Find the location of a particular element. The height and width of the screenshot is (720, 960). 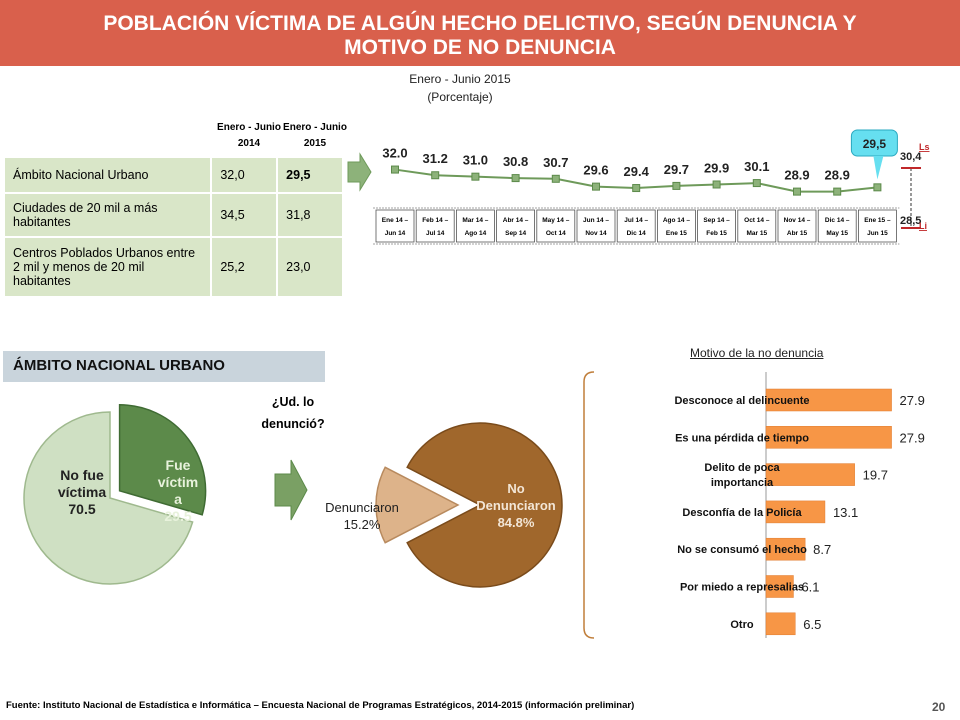

table-row: Ámbito Nacional Urbano 32,0 29,5 is located at coordinates (173, 175).